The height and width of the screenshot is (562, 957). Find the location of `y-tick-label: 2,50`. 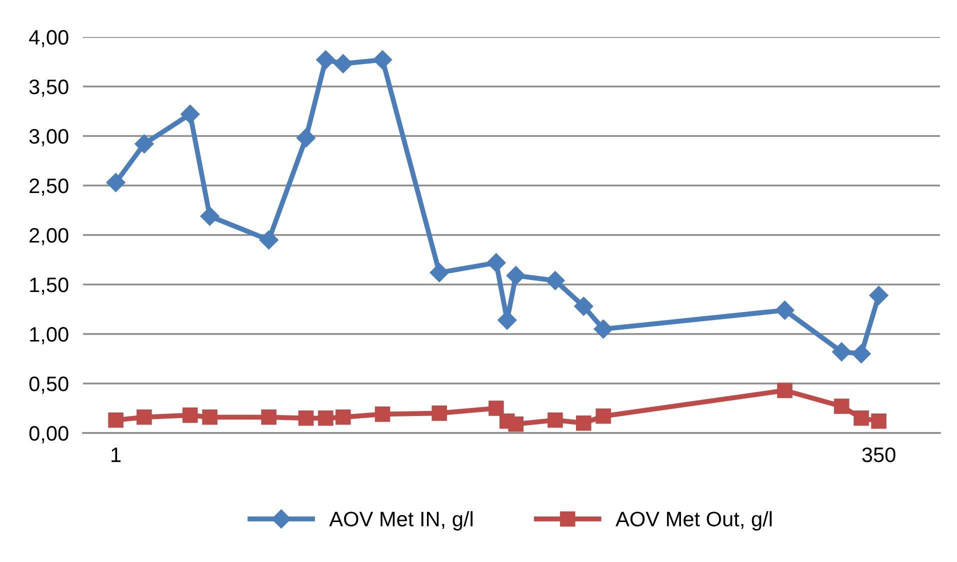

y-tick-label: 2,50 is located at coordinates (49, 187).